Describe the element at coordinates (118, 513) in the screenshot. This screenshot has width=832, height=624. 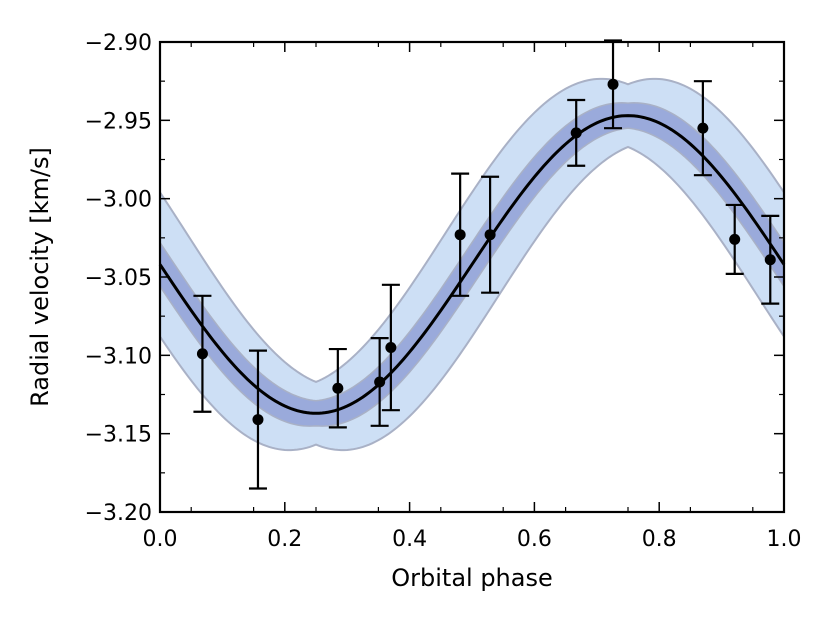
I see `y-tick-label: −3.20` at that location.